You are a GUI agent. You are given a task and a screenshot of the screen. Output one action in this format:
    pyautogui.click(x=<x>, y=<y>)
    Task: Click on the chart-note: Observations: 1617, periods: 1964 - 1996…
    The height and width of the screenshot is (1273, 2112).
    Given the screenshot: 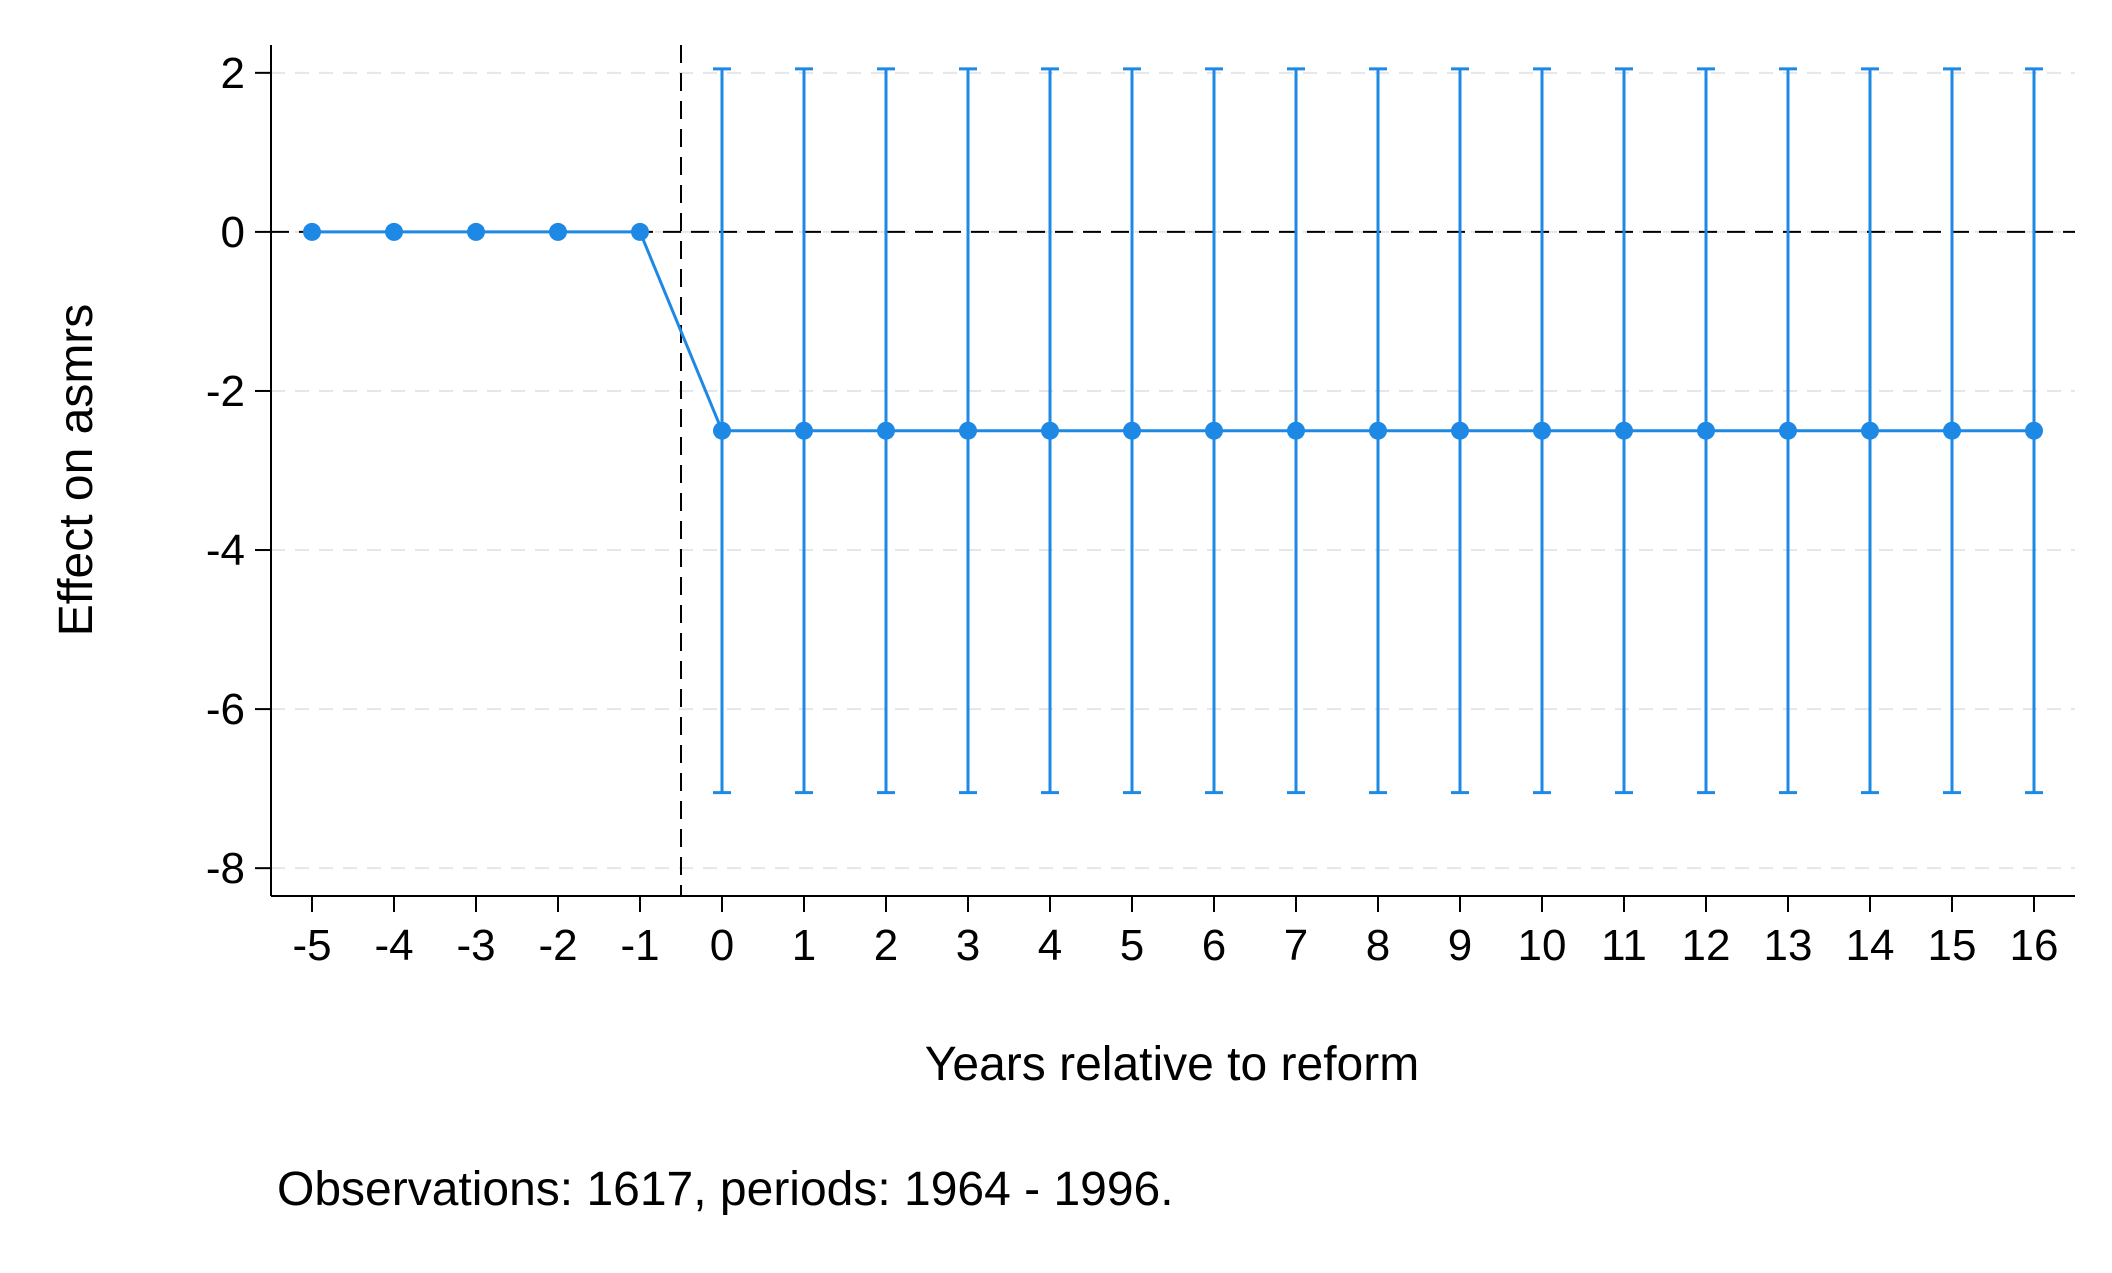 What is the action you would take?
    pyautogui.click(x=725, y=1189)
    